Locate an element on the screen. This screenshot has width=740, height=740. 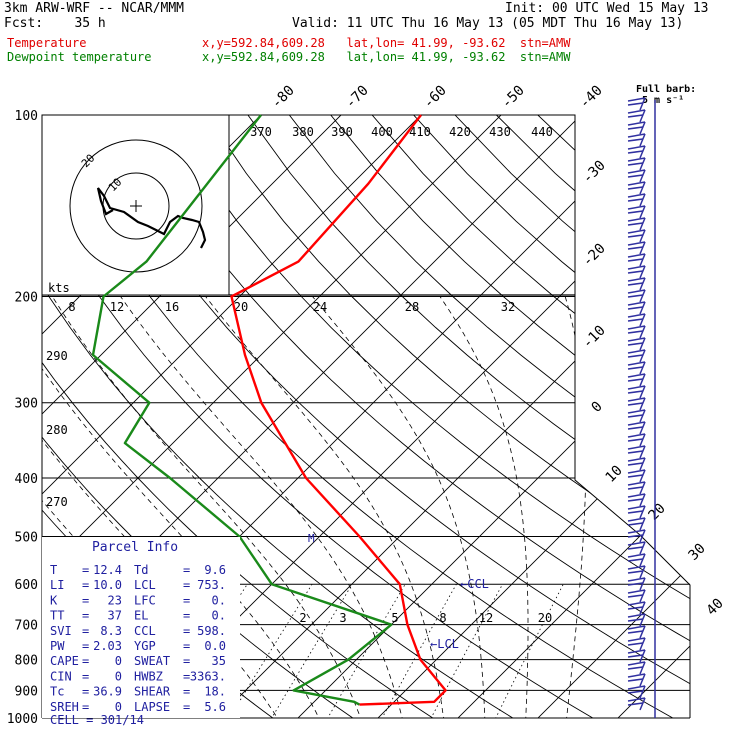
isotherm-label: 10 is located at coordinates (614, 474).